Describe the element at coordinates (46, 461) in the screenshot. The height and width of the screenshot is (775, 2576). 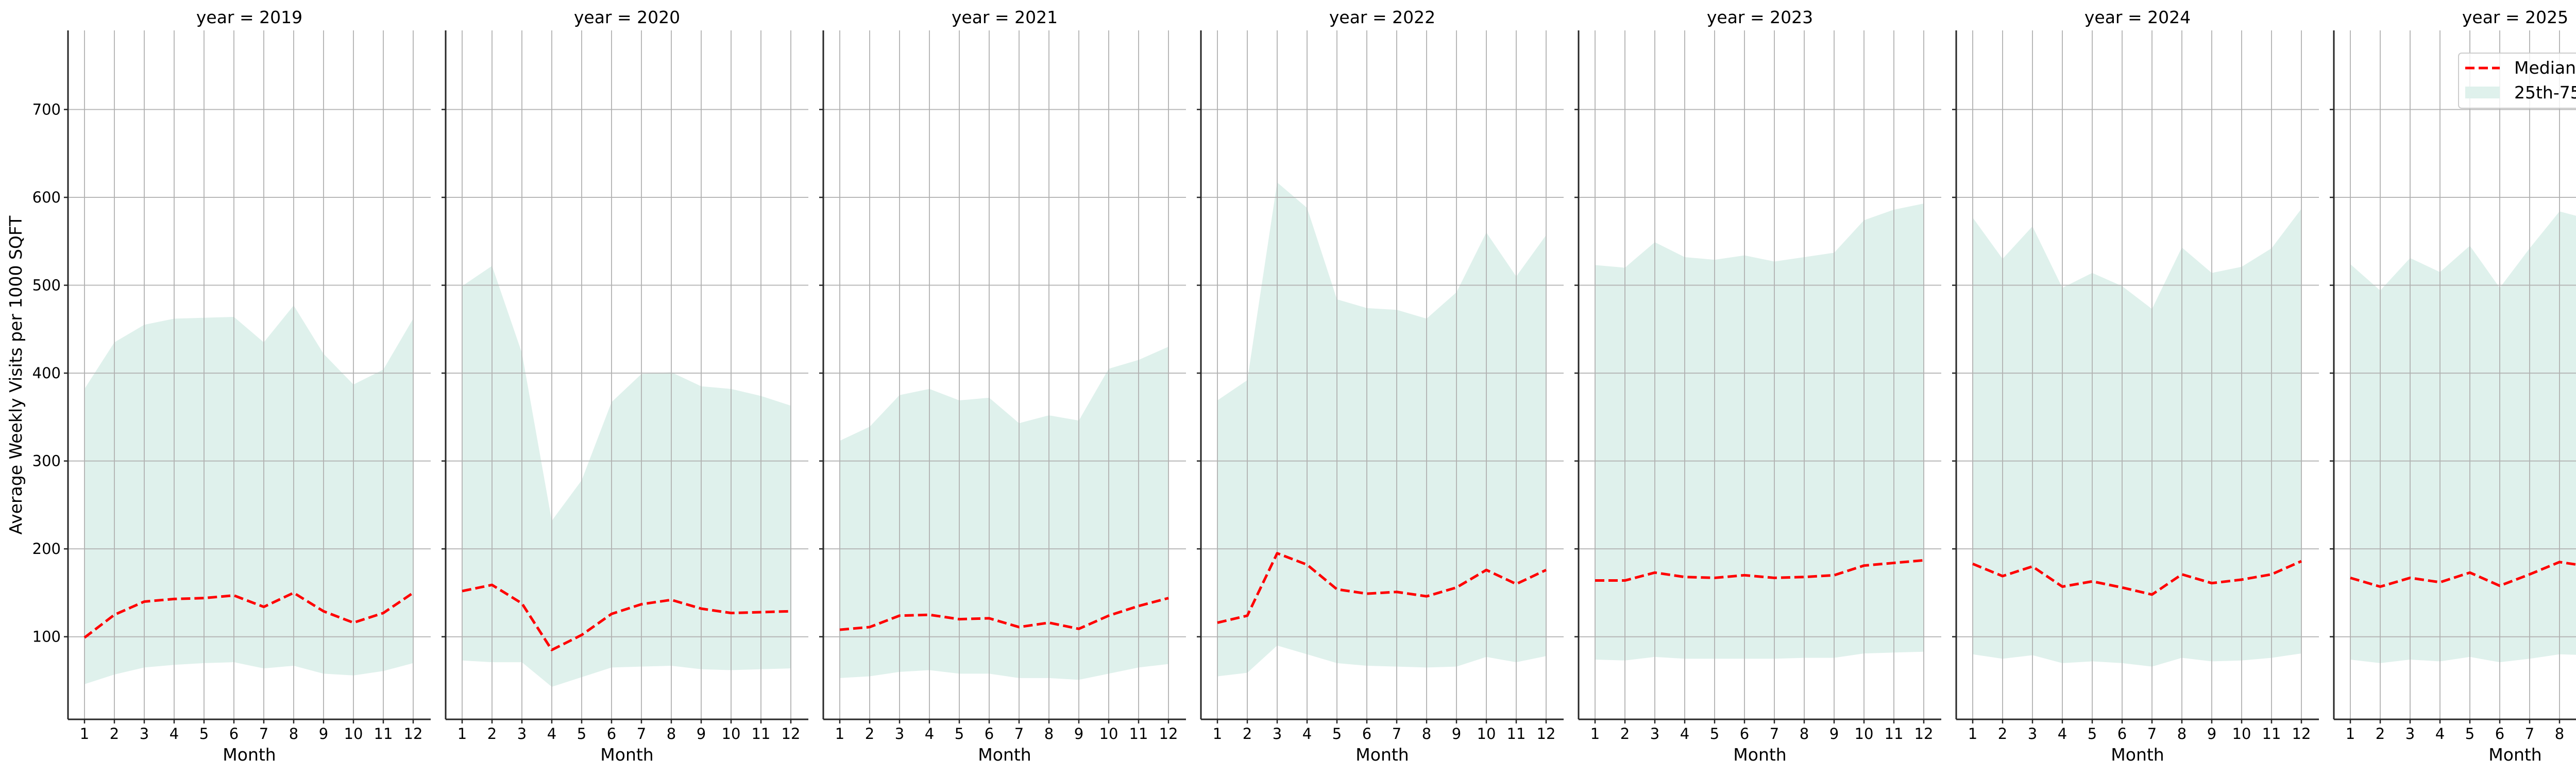
I see `y-tick-label: 300` at that location.